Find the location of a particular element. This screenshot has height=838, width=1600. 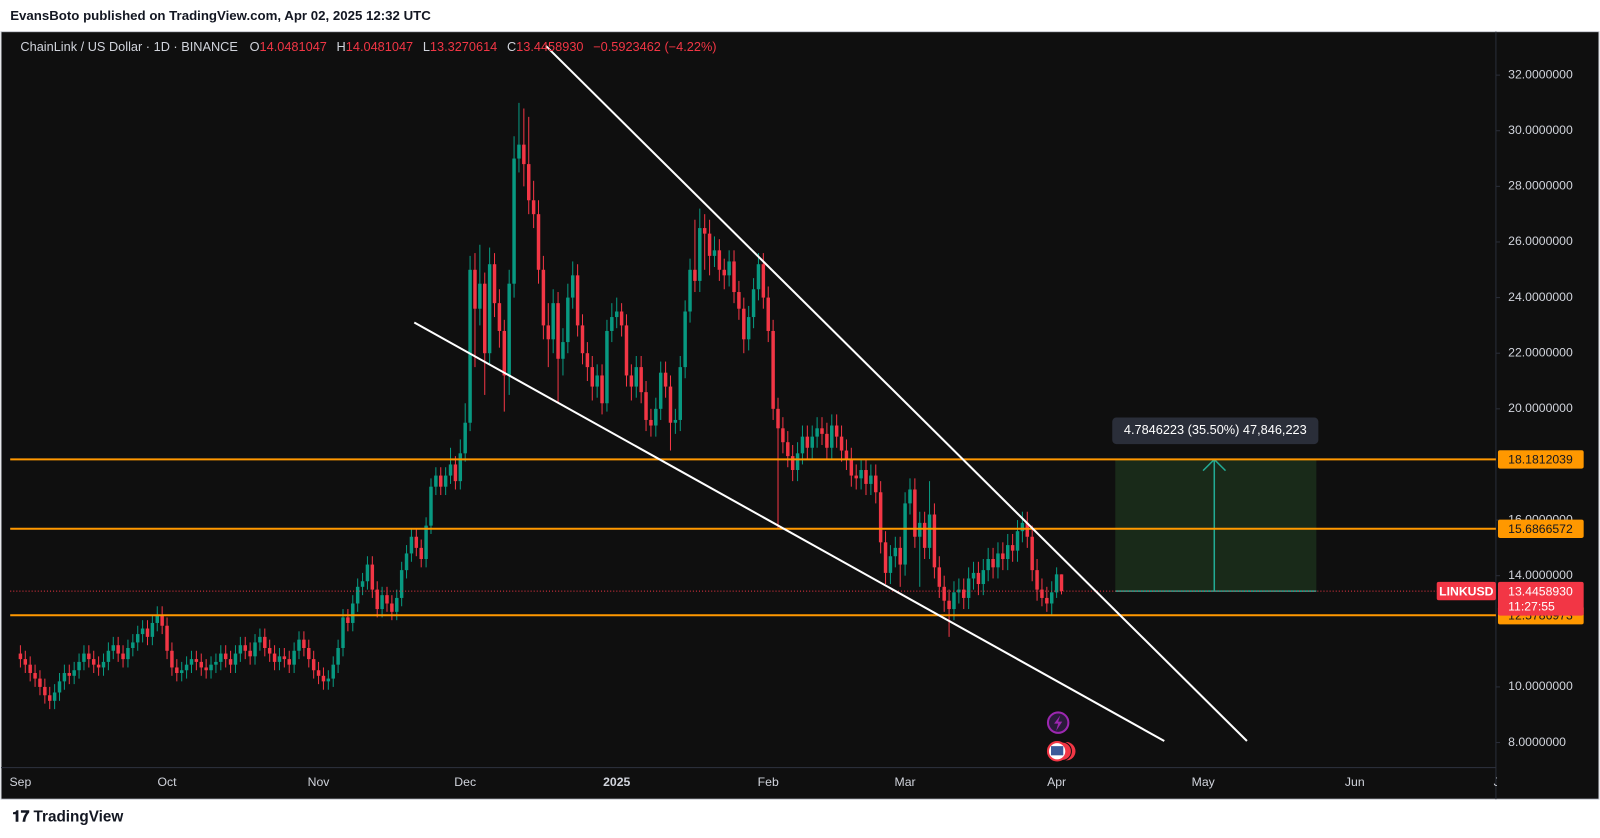

x-tick-label: Dec is located at coordinates (465, 782).